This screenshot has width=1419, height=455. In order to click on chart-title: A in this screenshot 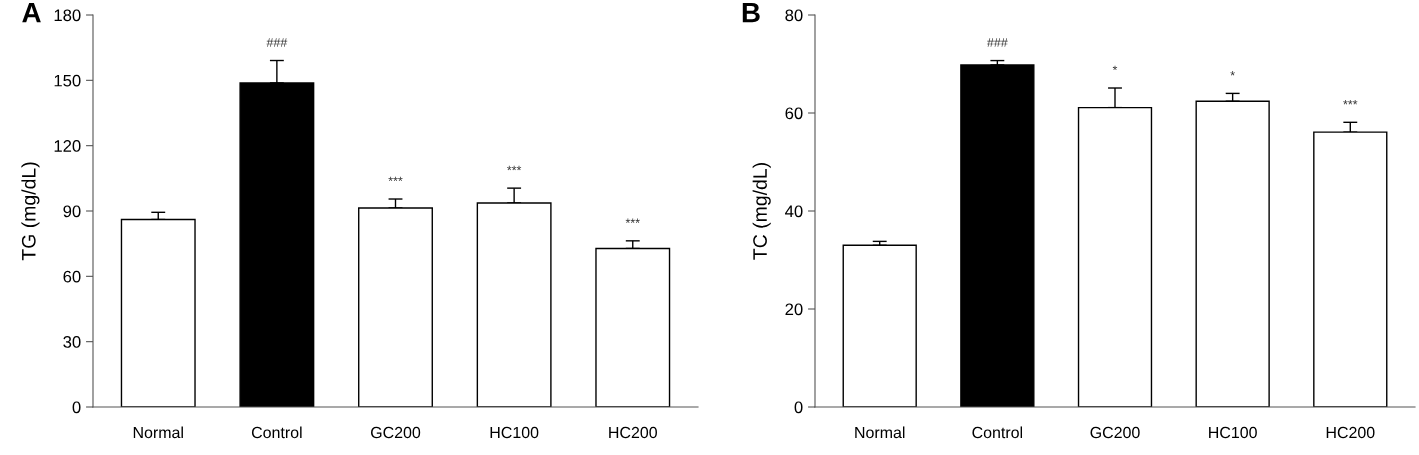, I will do `click(31, 13)`.